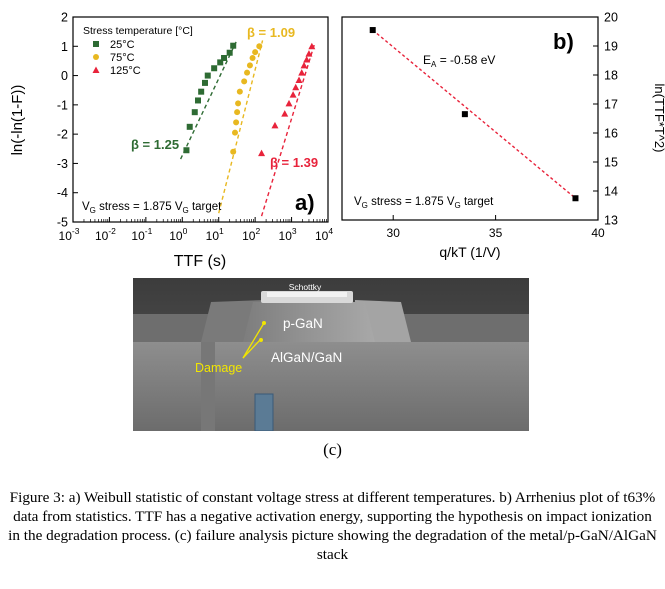 This screenshot has height=589, width=665. I want to click on schottky-metal-shine, so click(307, 294).